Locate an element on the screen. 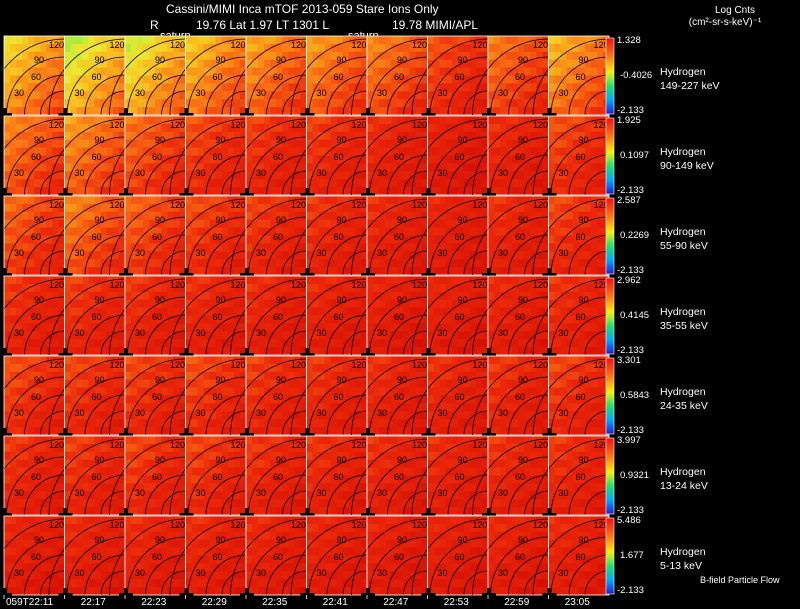 The width and height of the screenshot is (800, 609). colorbar-max-value: 5.486 is located at coordinates (629, 520).